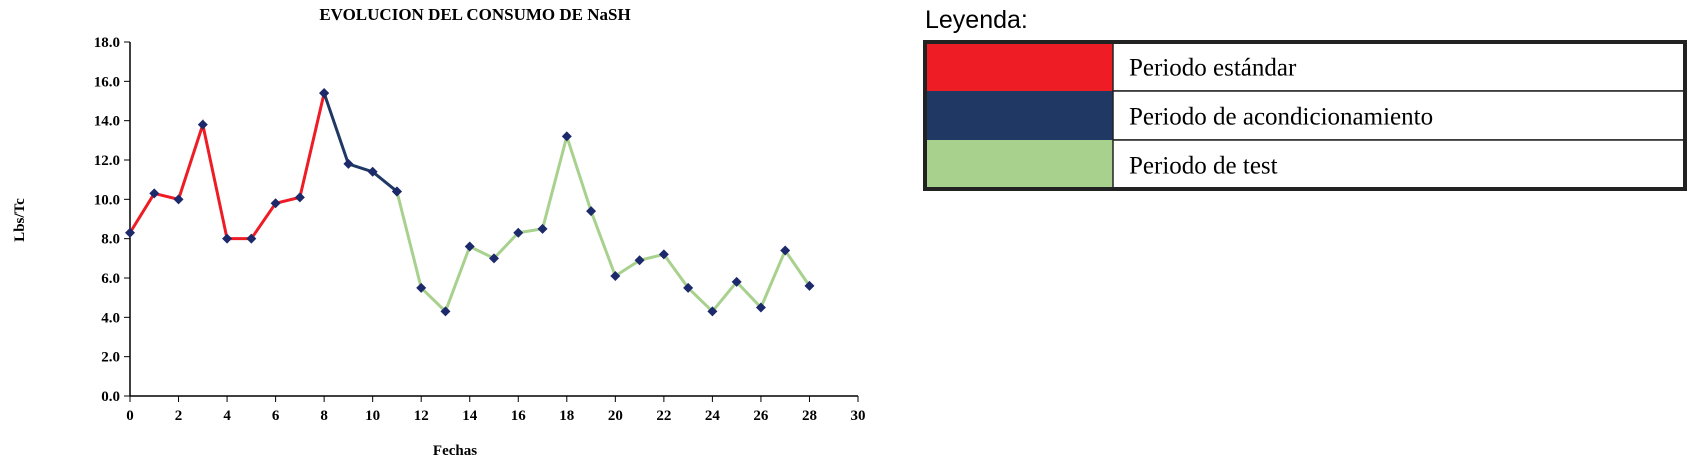 The height and width of the screenshot is (465, 1689). Describe the element at coordinates (110, 240) in the screenshot. I see `y-tick-label: 8.0` at that location.